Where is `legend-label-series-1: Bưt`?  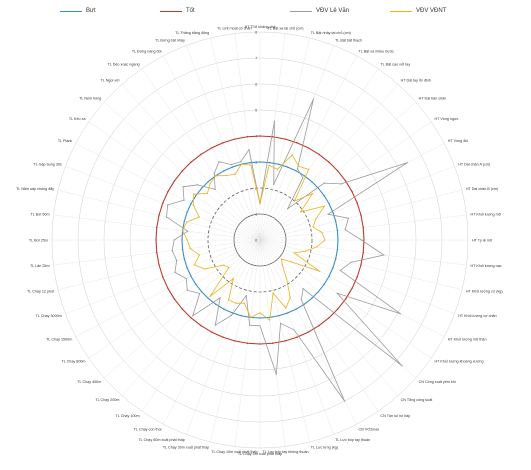
legend-label-series-1: Bưt is located at coordinates (91, 11).